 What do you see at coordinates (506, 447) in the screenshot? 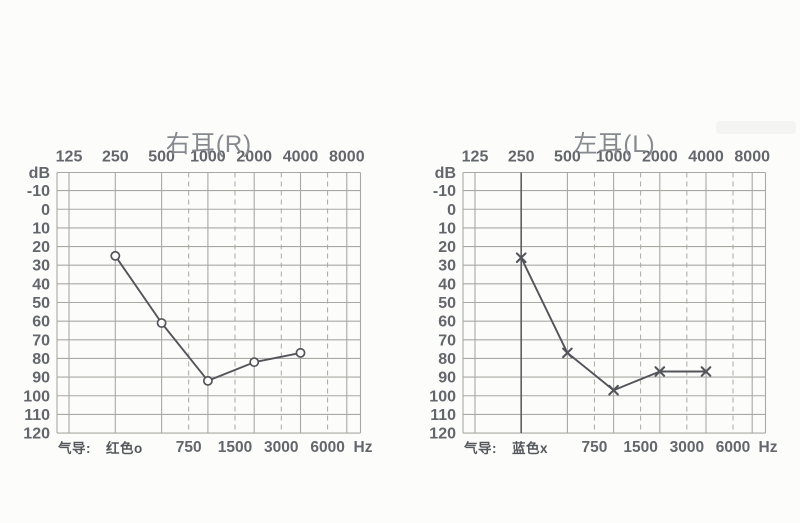
I see `legend-left-ear: 气导: 蓝色x` at bounding box center [506, 447].